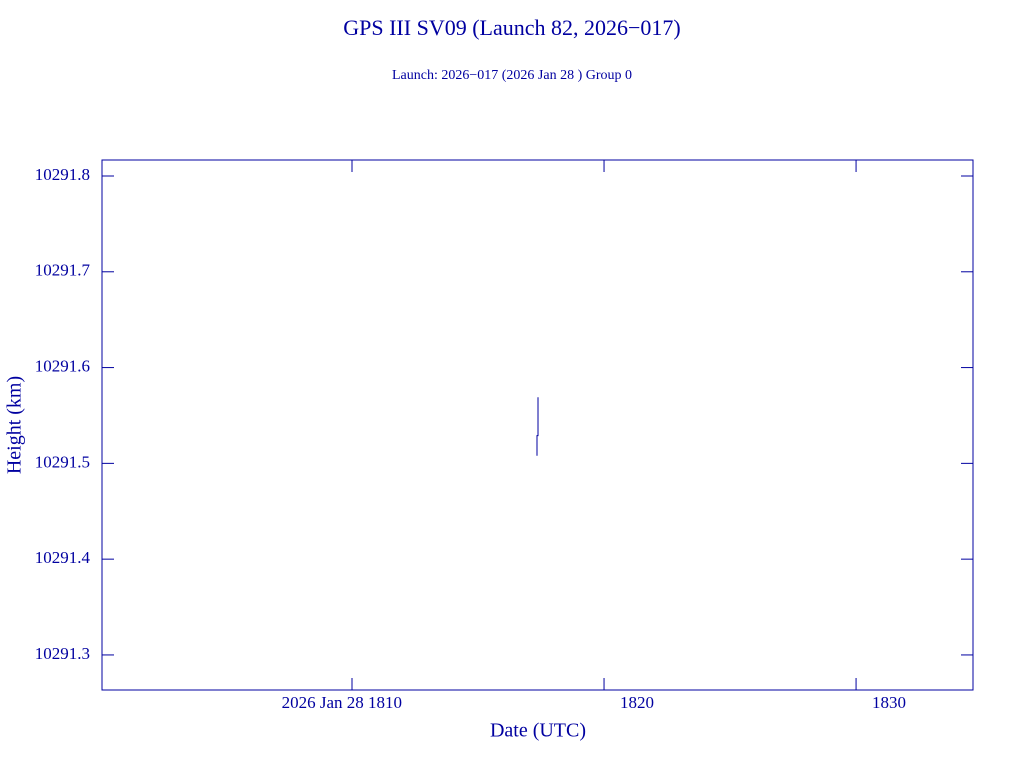 Image resolution: width=1024 pixels, height=768 pixels. Describe the element at coordinates (62, 174) in the screenshot. I see `y-tick-label: 10291.8` at that location.